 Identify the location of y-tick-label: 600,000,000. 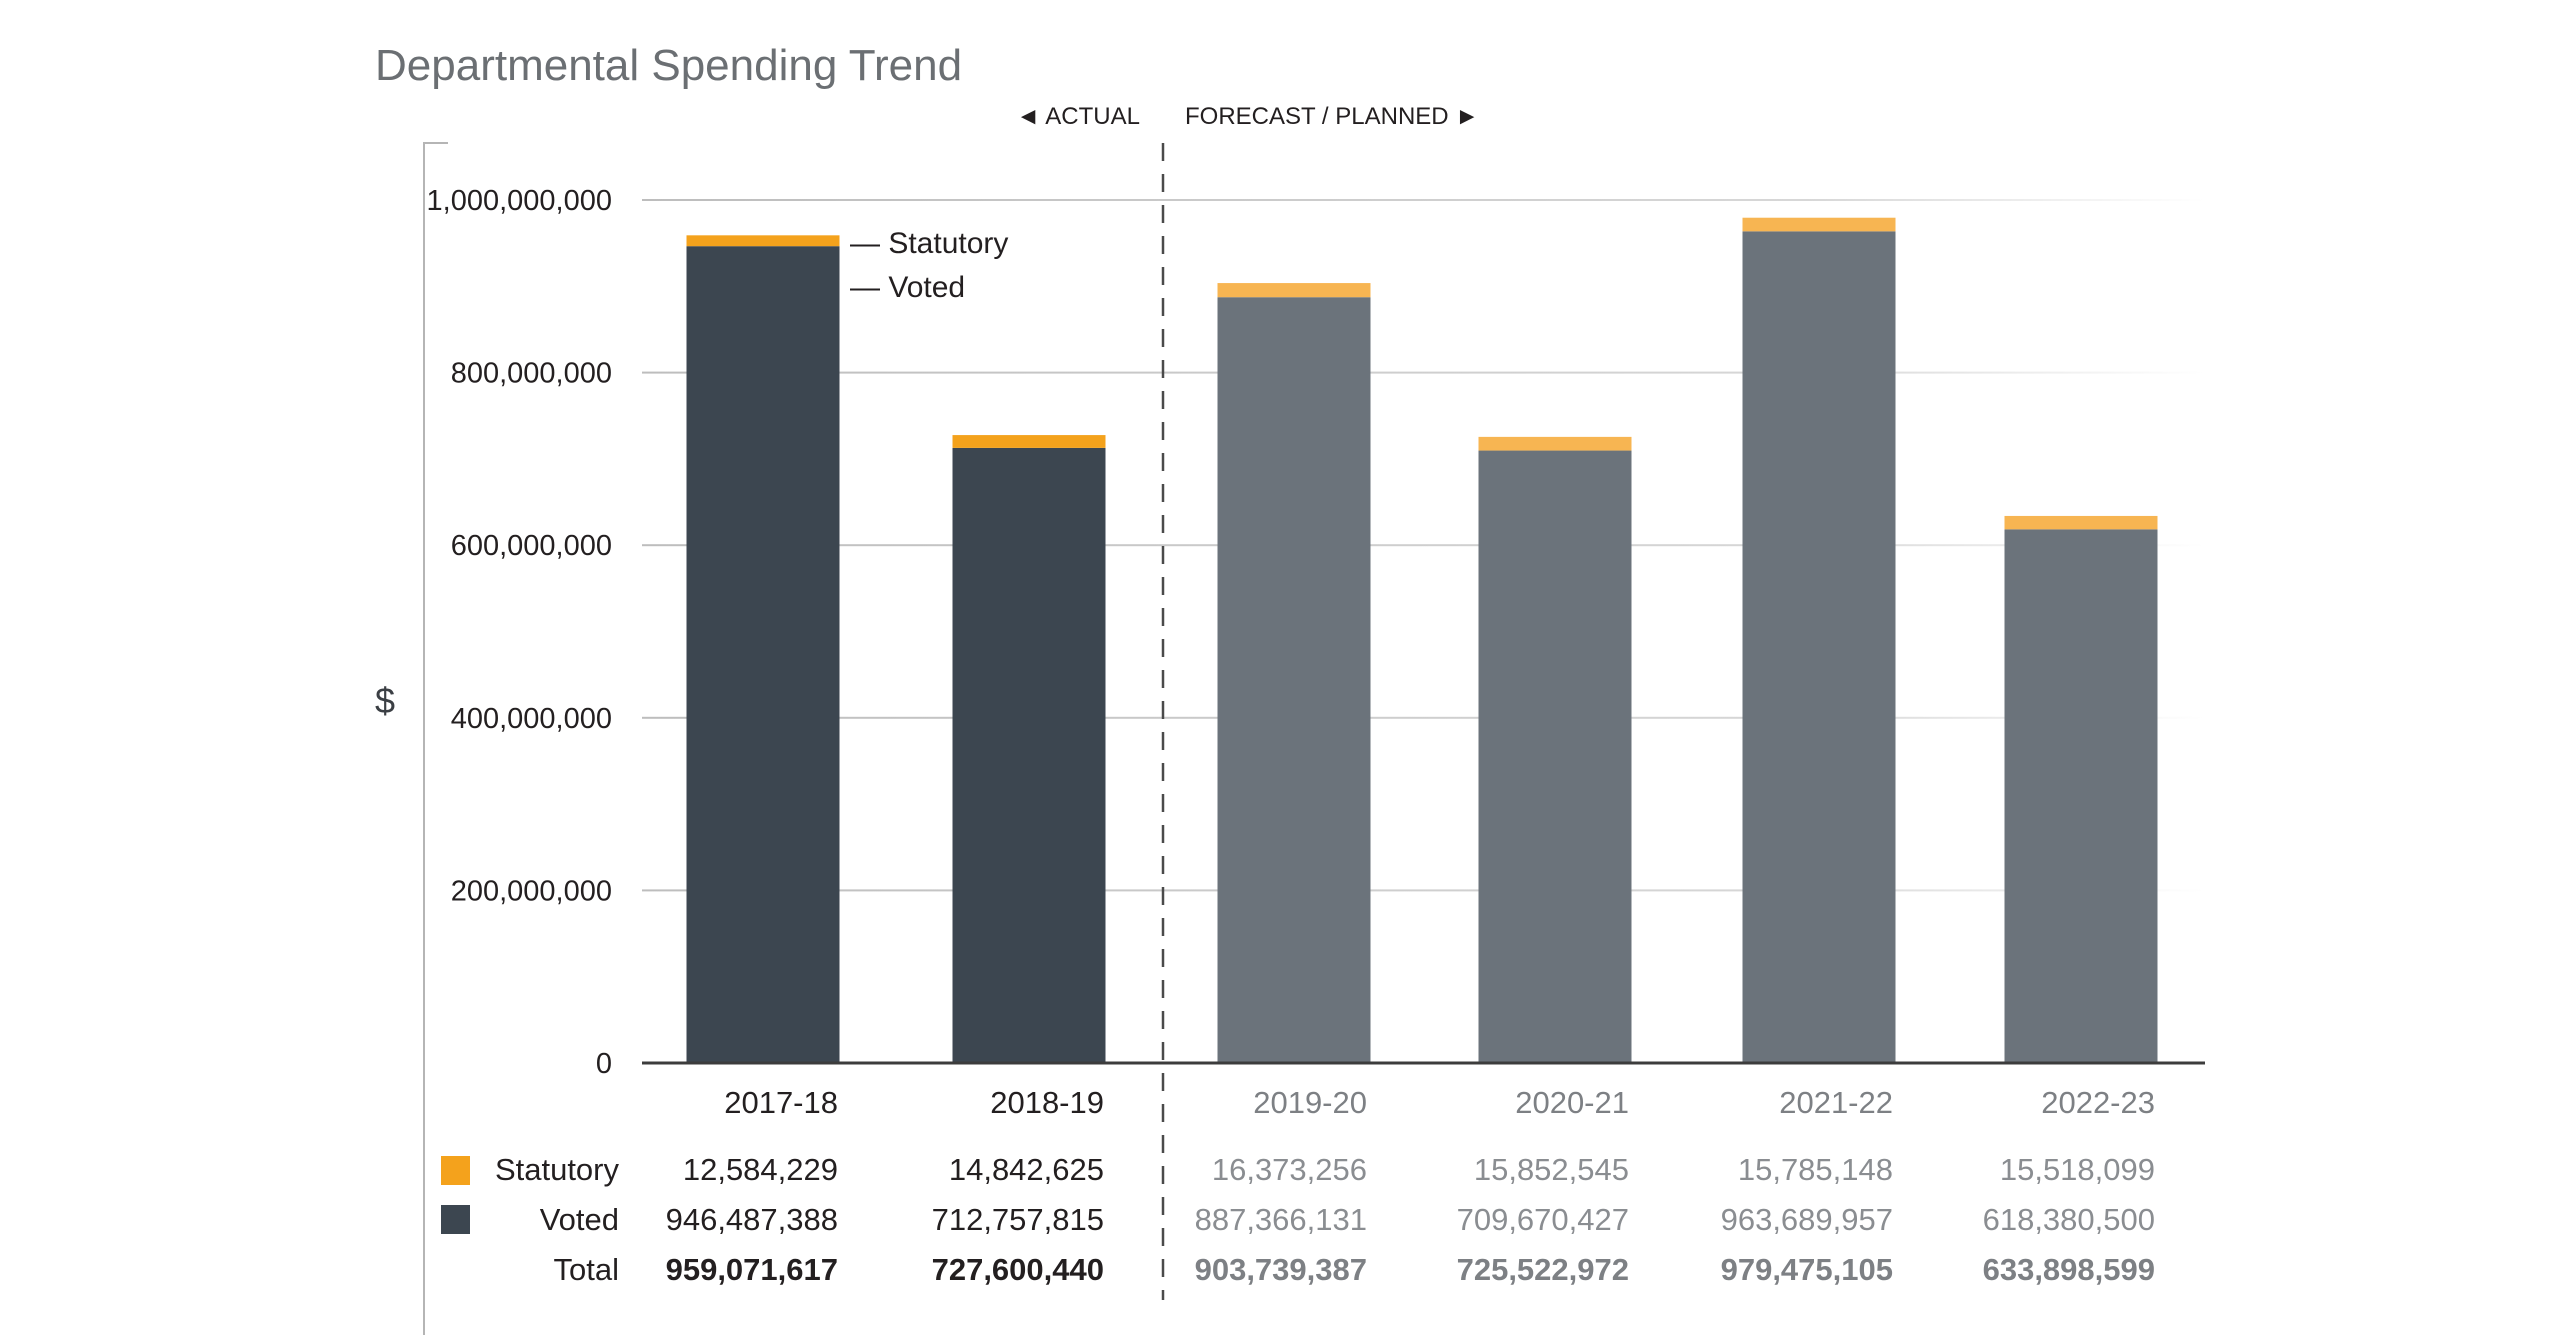
(531, 546).